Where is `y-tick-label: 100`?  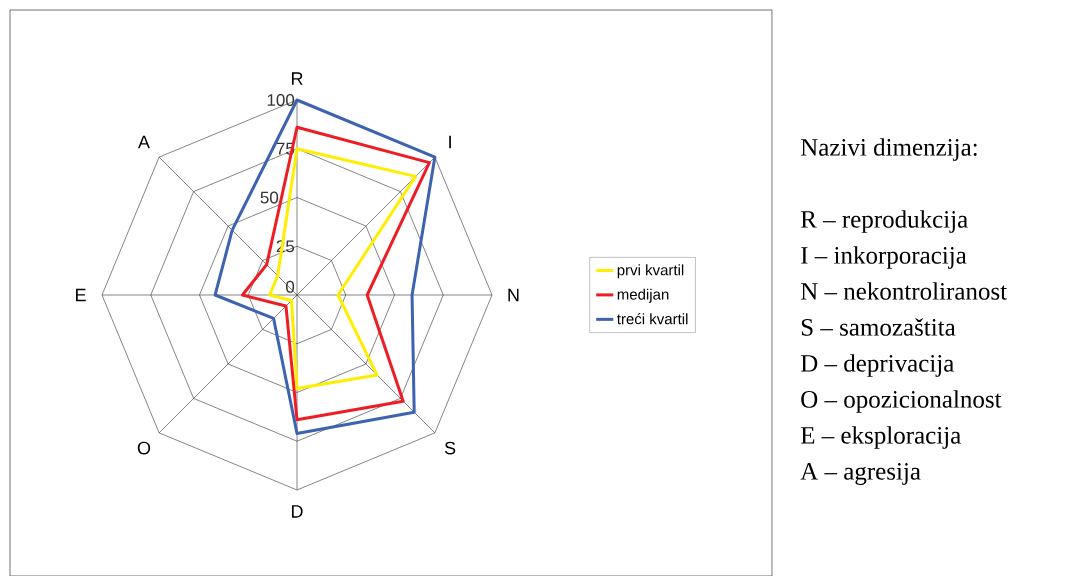
y-tick-label: 100 is located at coordinates (281, 99).